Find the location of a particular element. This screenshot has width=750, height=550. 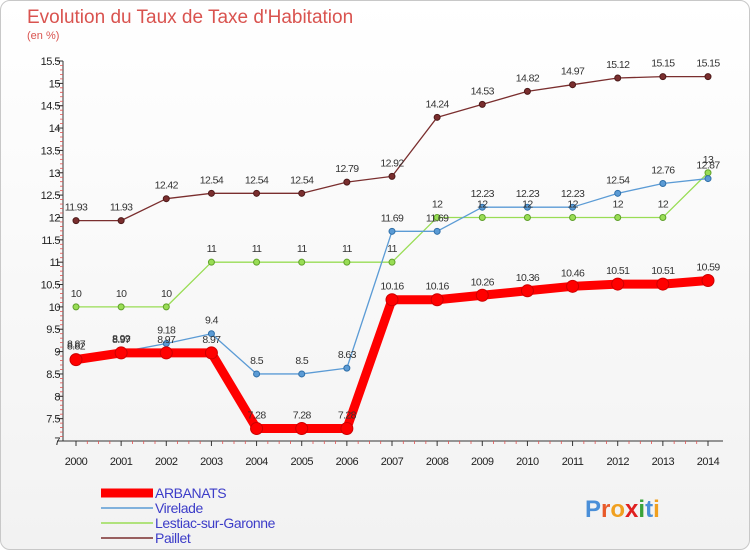

data-label: 14.97 is located at coordinates (573, 72).